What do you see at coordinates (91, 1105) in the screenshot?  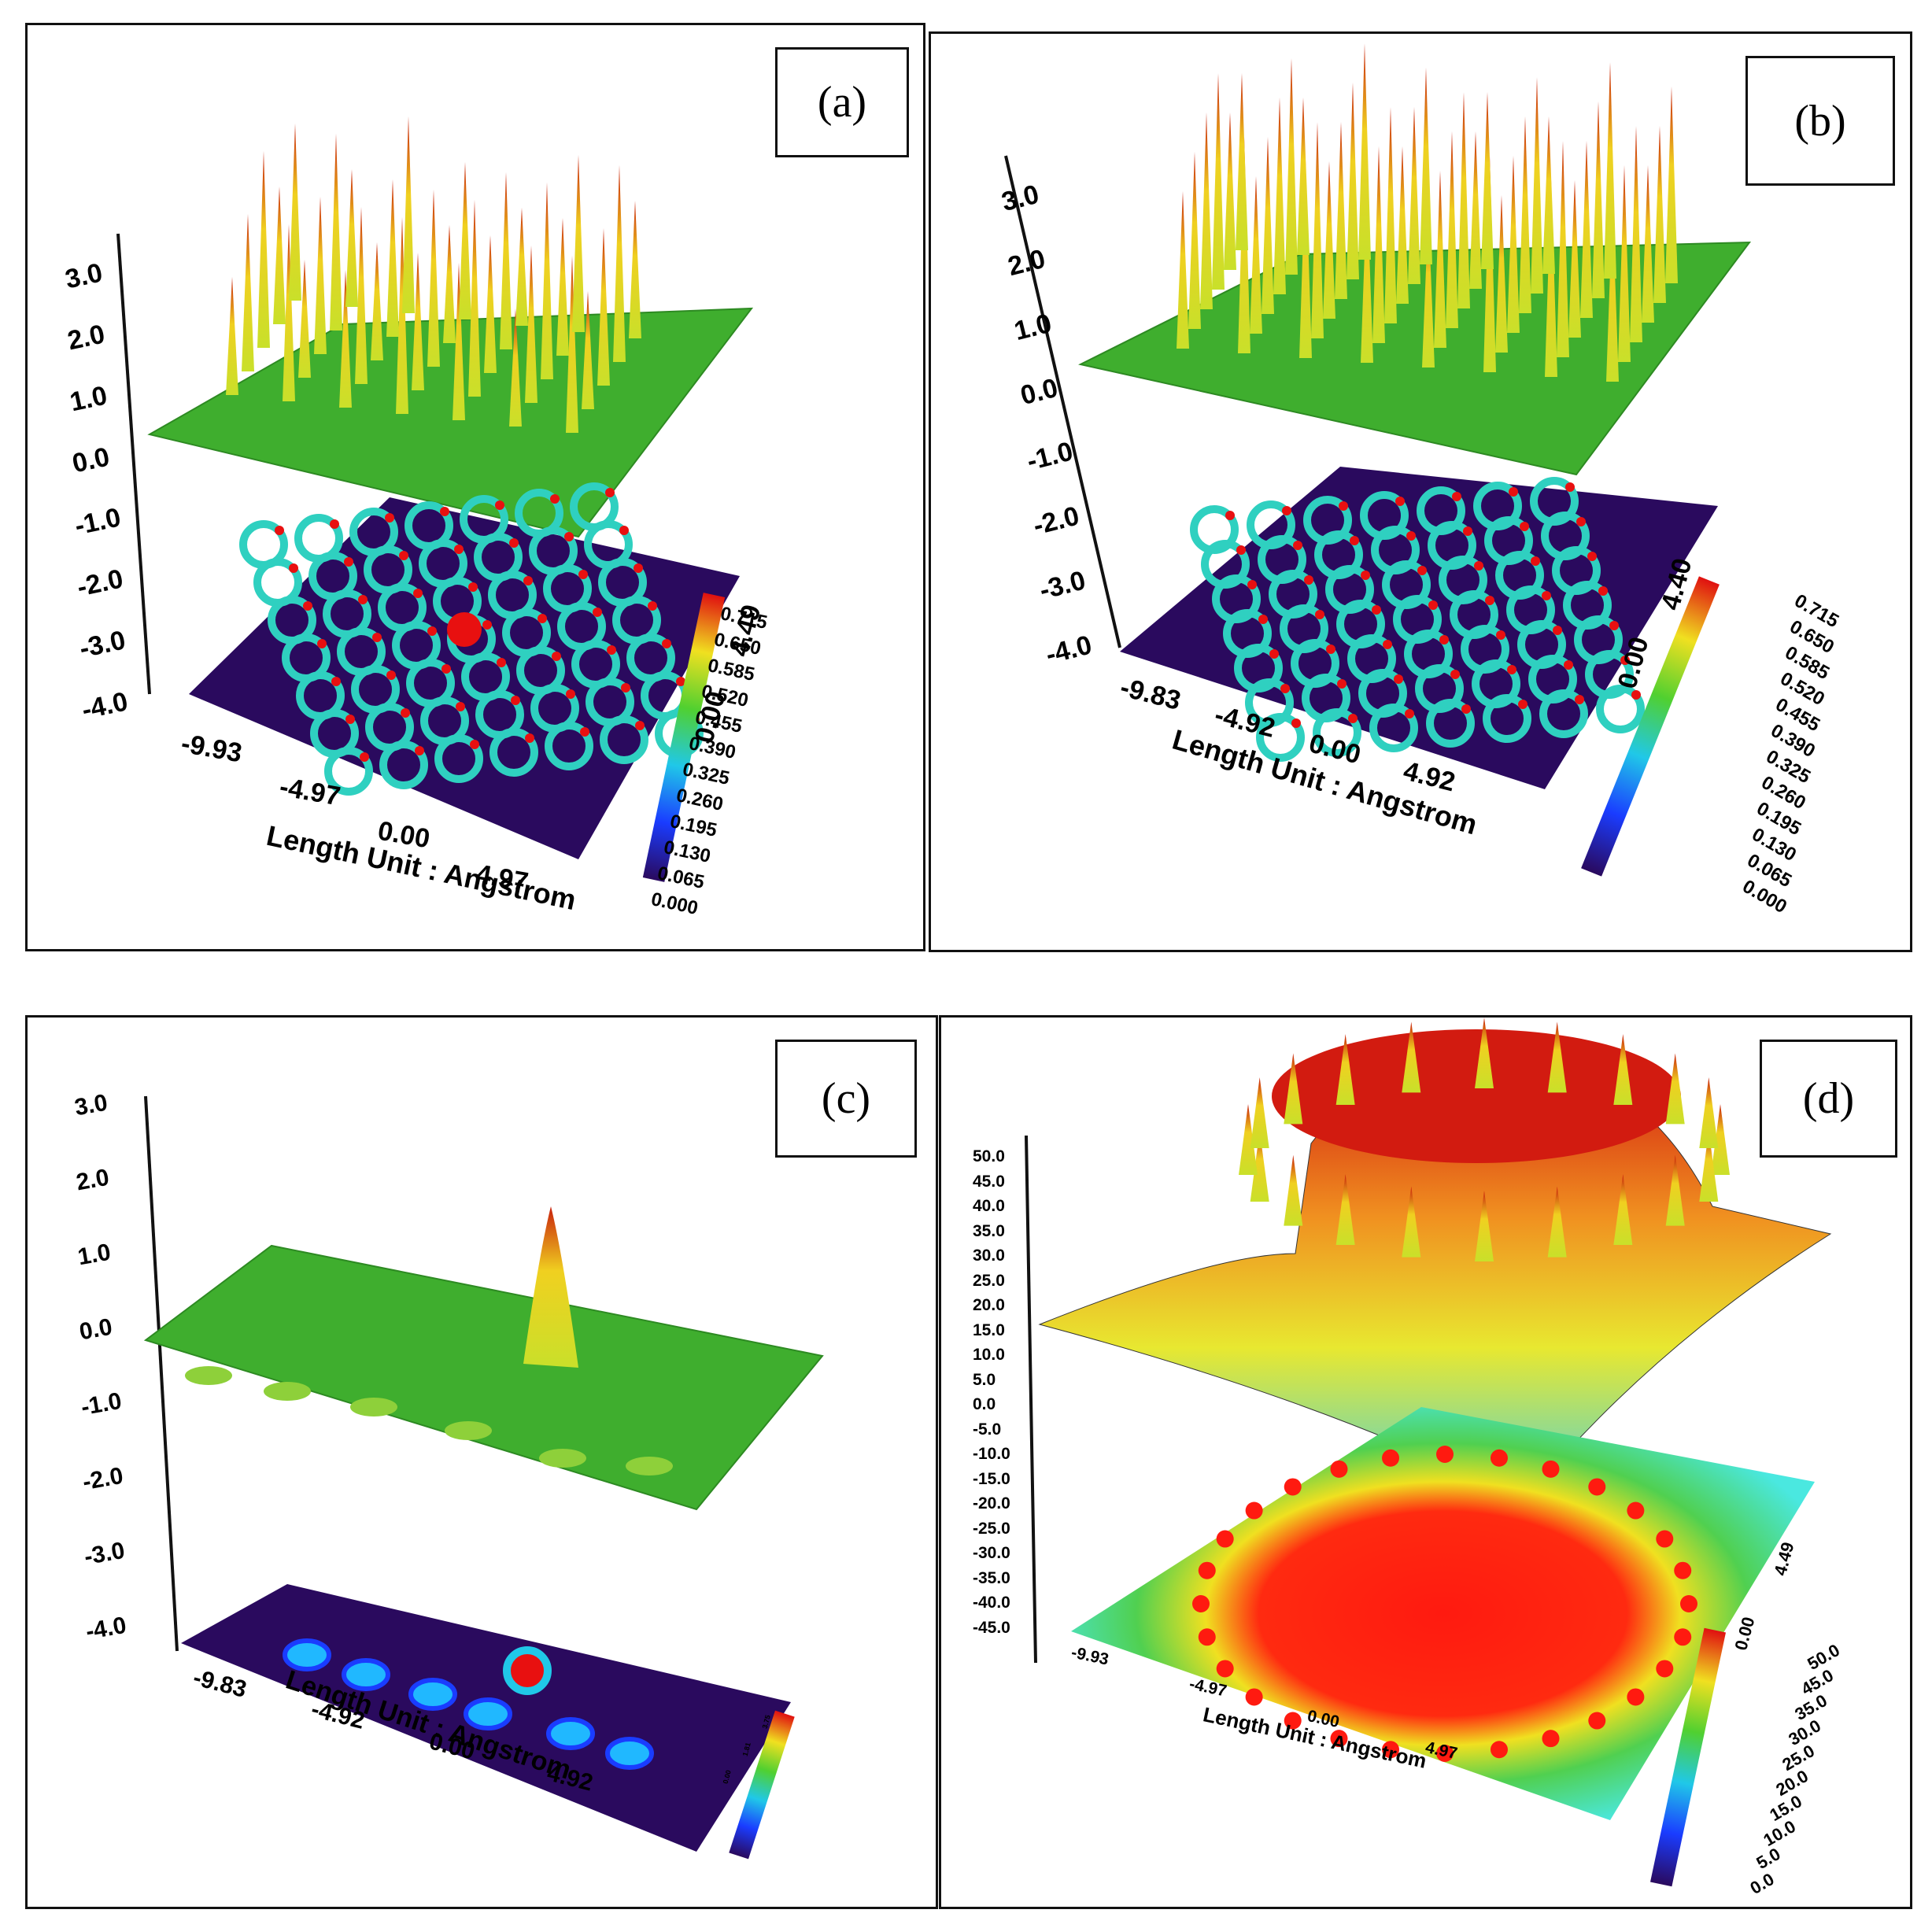 I see `z-tick: 3.0` at bounding box center [91, 1105].